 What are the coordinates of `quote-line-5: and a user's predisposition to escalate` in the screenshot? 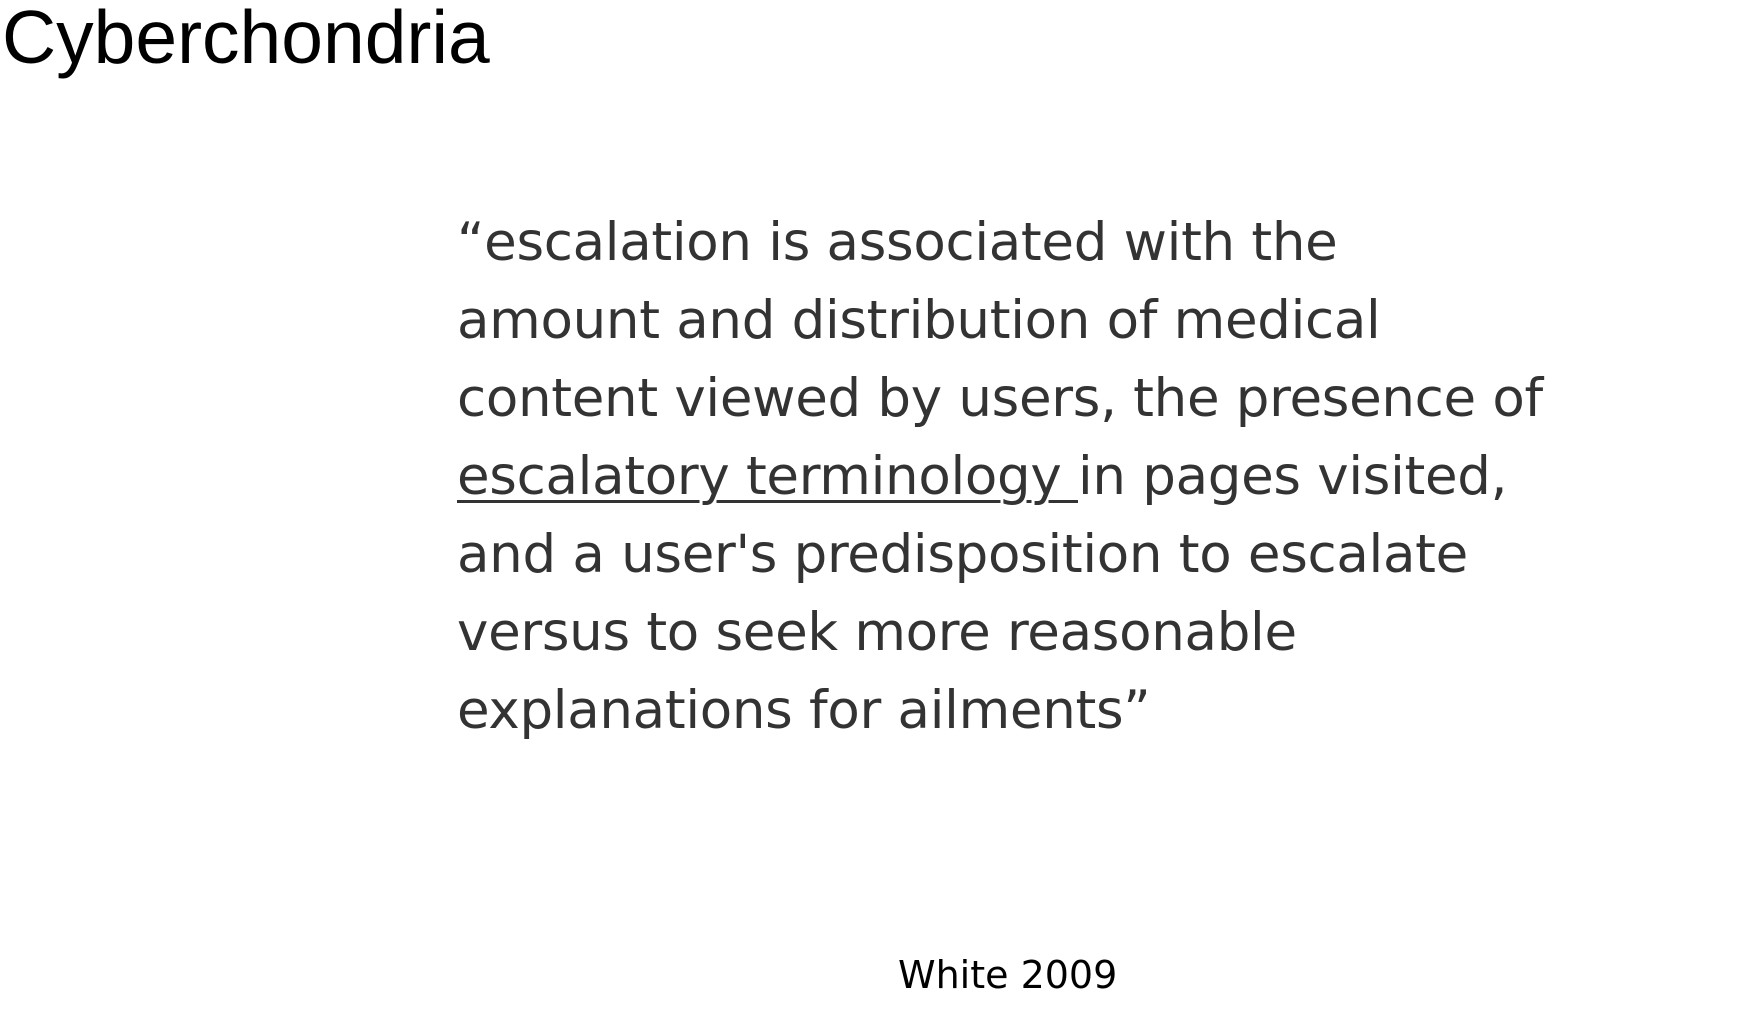 It's located at (962, 554).